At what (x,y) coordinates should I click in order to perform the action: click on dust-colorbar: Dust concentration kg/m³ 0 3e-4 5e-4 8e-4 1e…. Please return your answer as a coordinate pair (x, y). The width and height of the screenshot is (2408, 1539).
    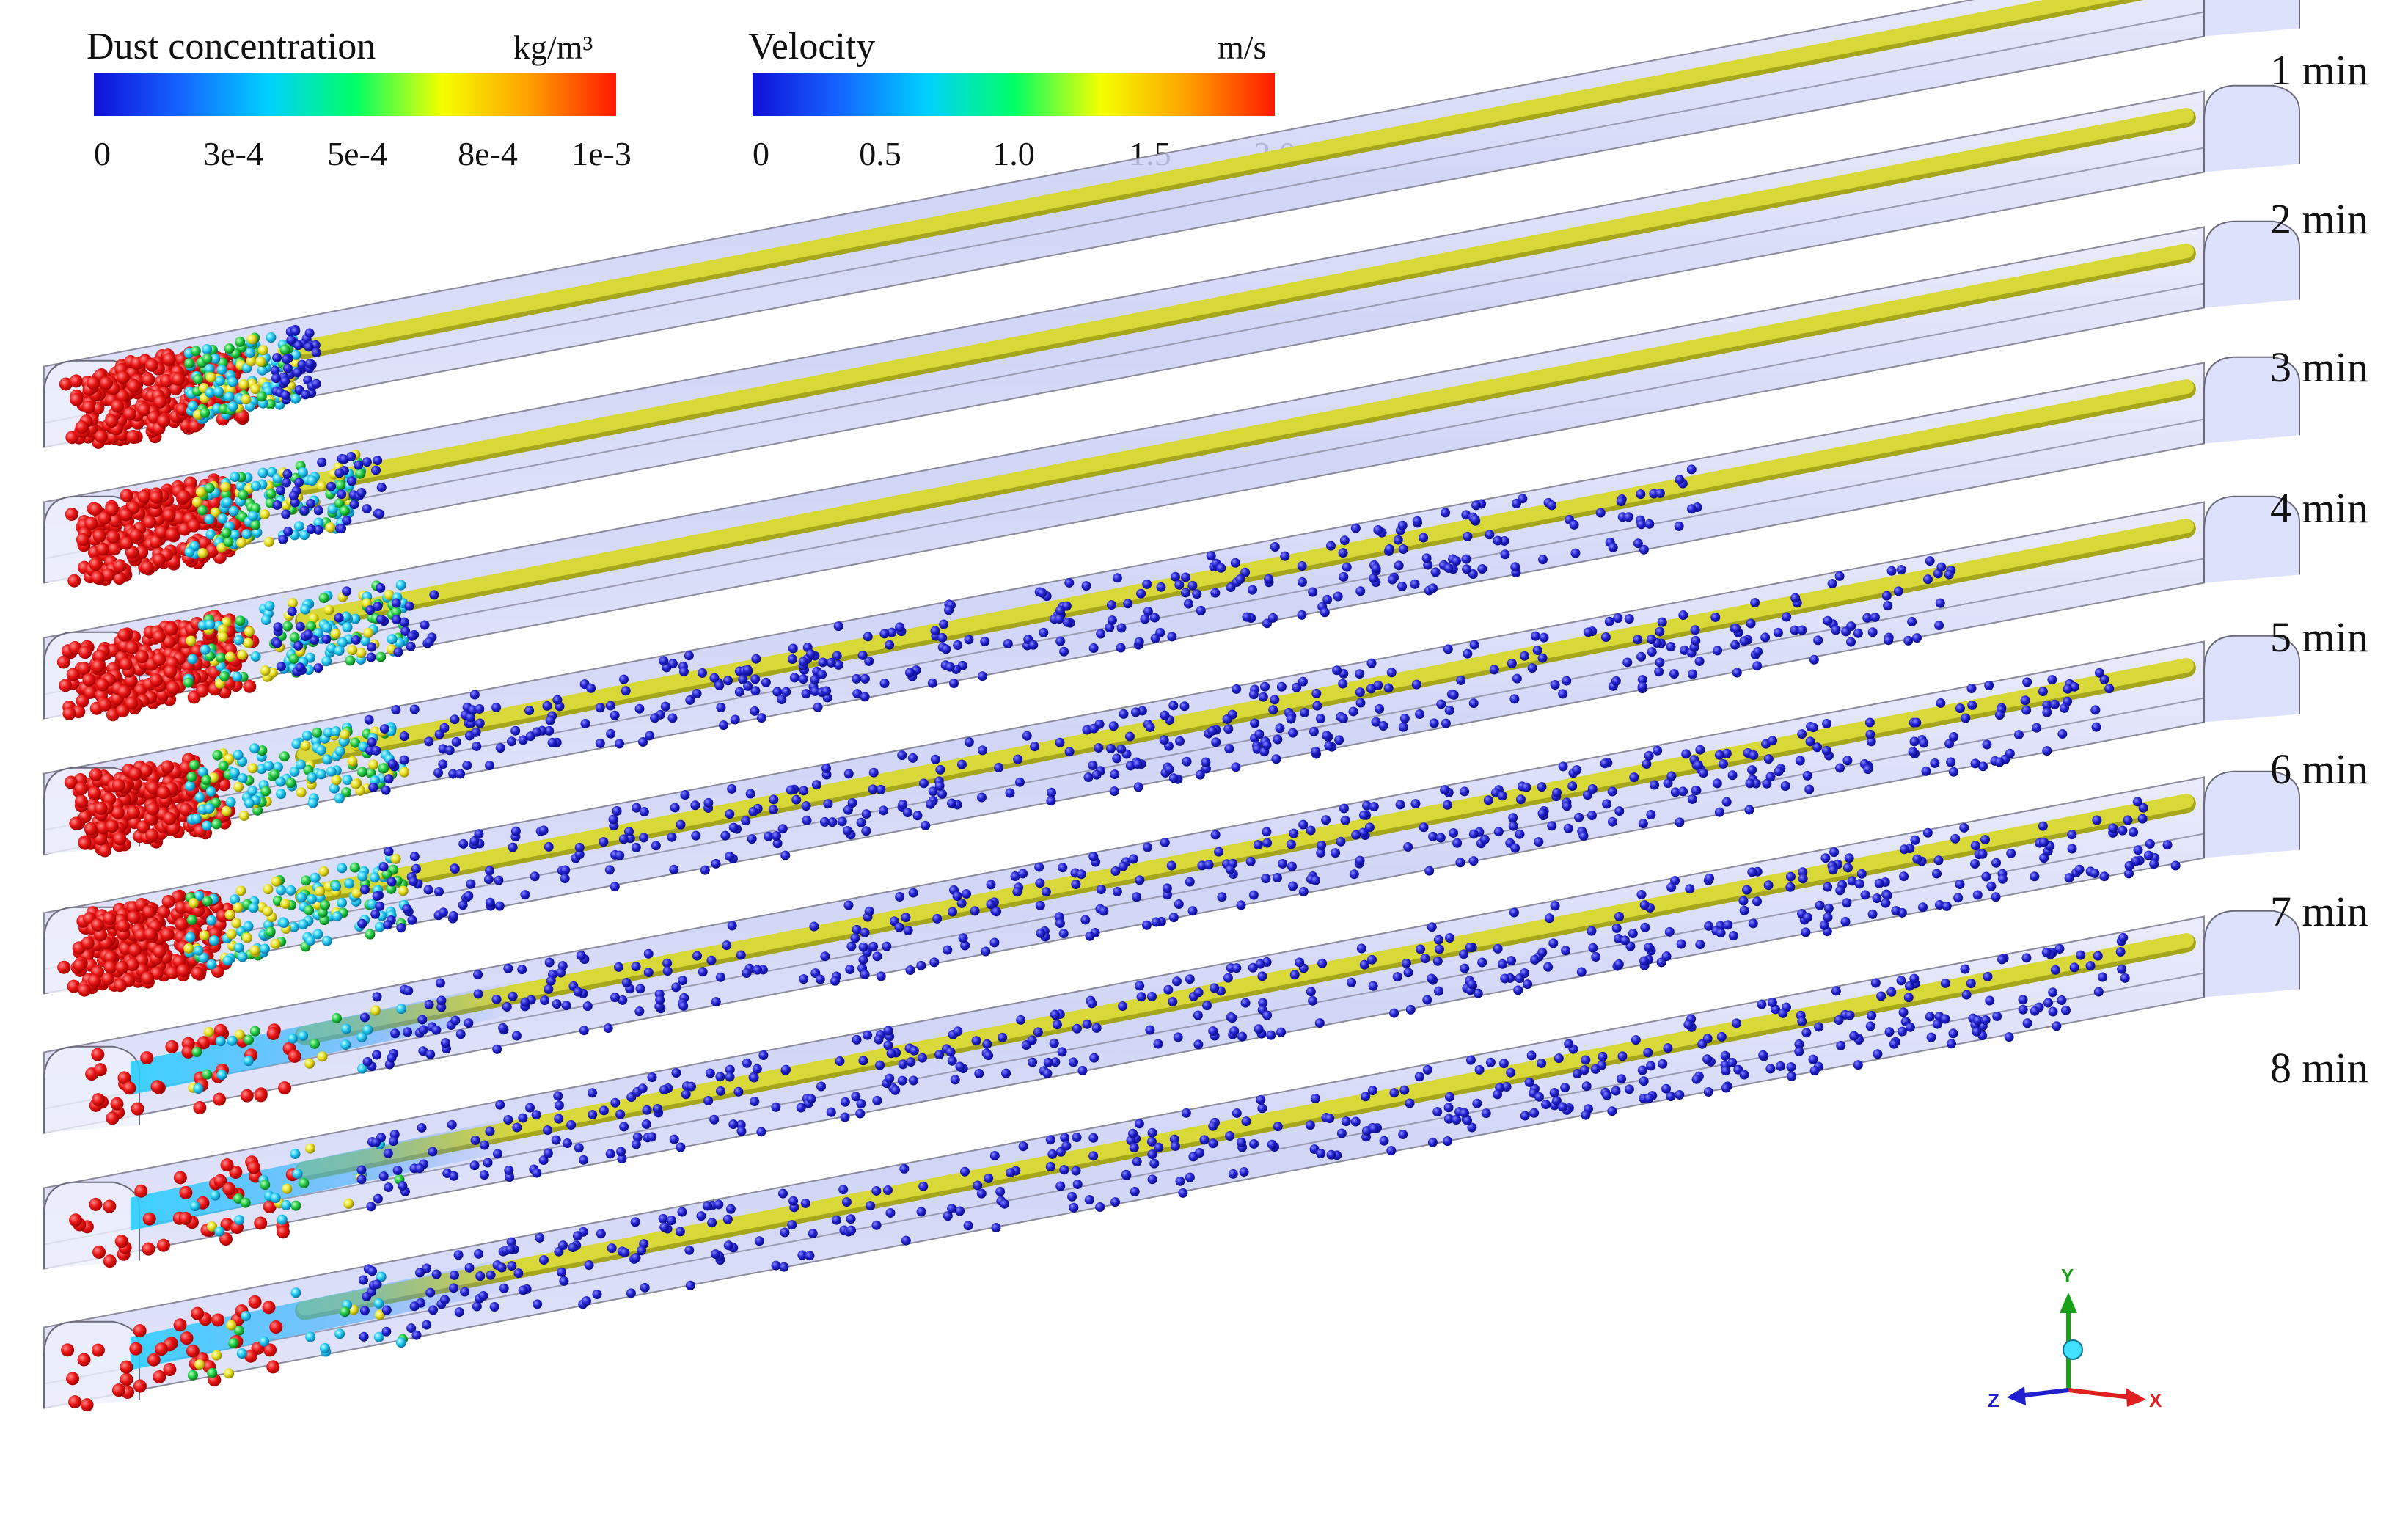
    Looking at the image, I should click on (359, 99).